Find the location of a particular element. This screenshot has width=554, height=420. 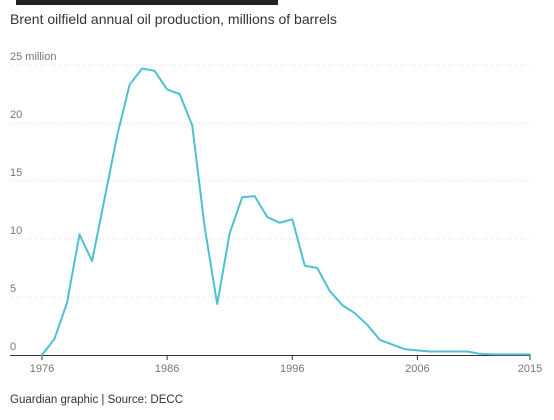

x-tick-labels: 1976 1986 1996 2006 2015 is located at coordinates (286, 369).